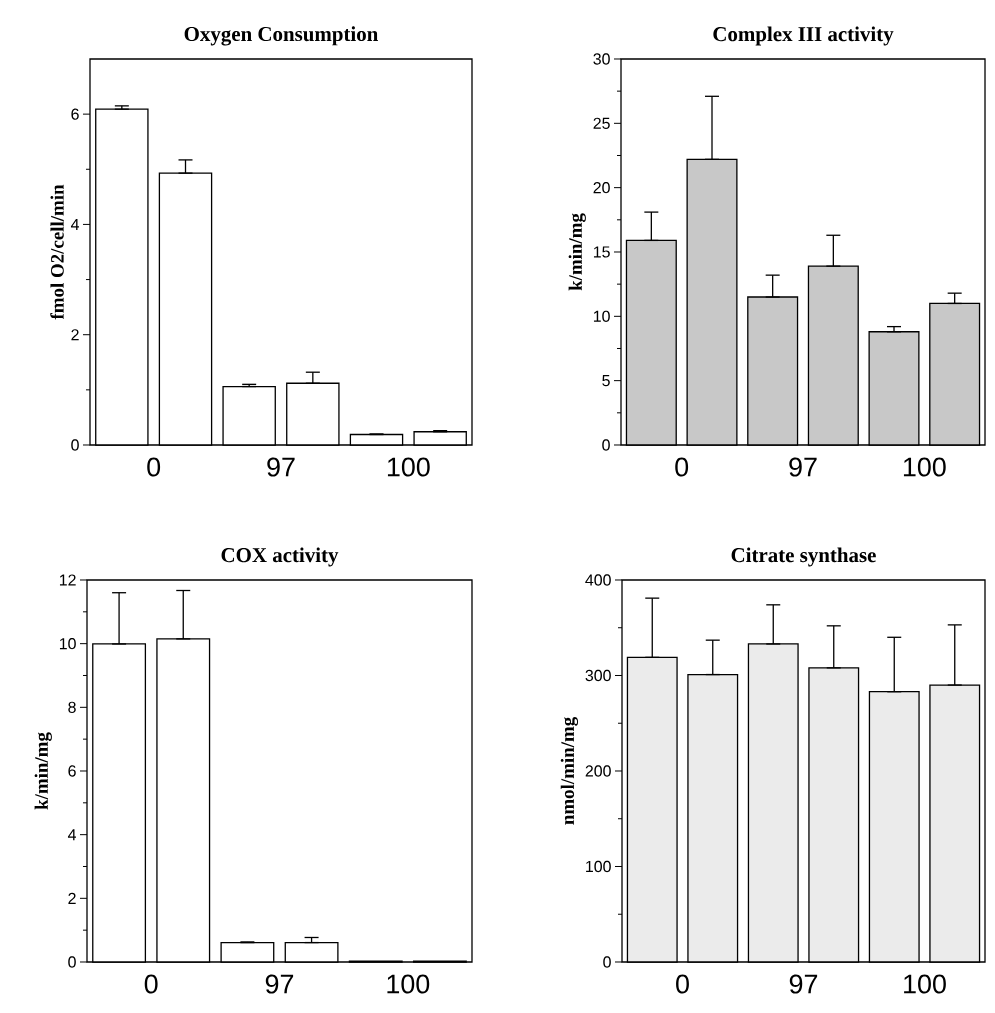  What do you see at coordinates (280, 557) in the screenshot?
I see `chart-title: COX activity` at bounding box center [280, 557].